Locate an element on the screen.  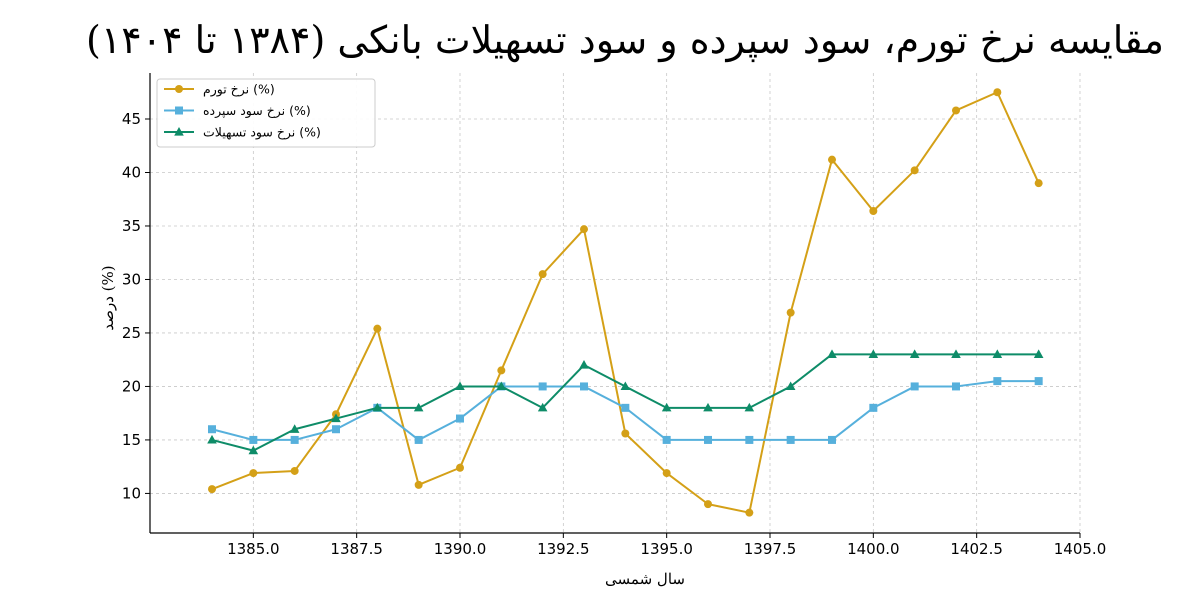
x-tick-label: 1385.0 is located at coordinates (253, 549).